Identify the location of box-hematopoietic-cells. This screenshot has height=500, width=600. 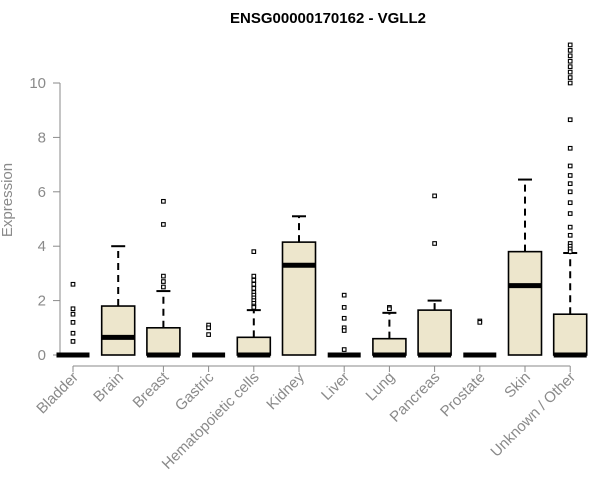
(254, 303).